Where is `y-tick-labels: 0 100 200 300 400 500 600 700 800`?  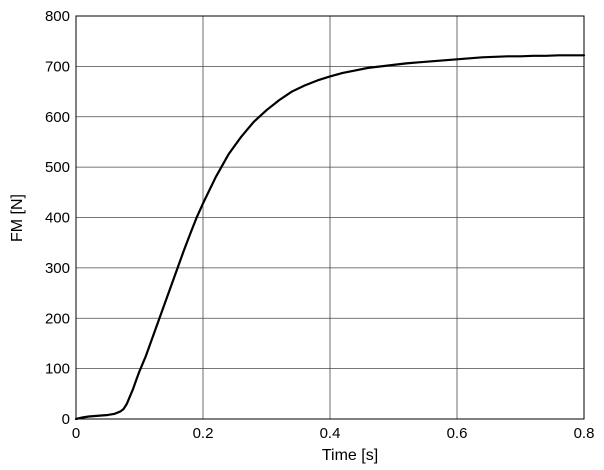 y-tick-labels: 0 100 200 300 400 500 600 700 800 is located at coordinates (57, 218).